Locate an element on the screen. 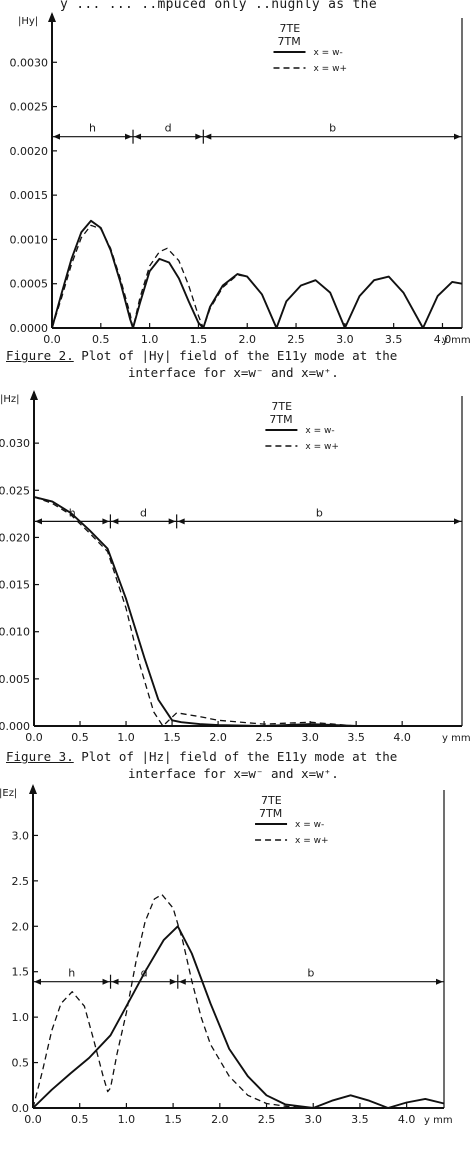 The height and width of the screenshot is (1153, 474). figure-2-text-line2: interface for x=w⁻ and x=w⁺. is located at coordinates (233, 372).